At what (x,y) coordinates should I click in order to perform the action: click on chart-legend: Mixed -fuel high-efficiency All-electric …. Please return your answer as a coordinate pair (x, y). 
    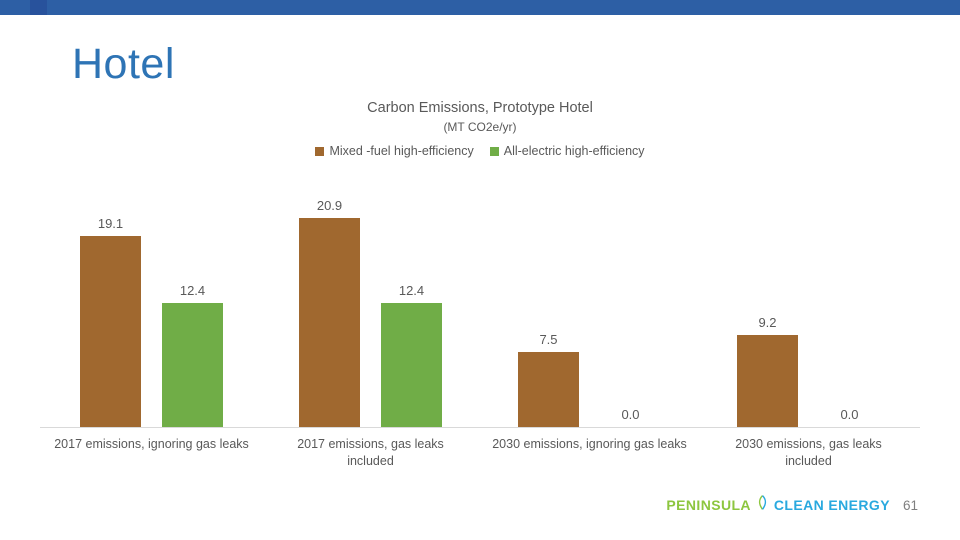
    Looking at the image, I should click on (480, 151).